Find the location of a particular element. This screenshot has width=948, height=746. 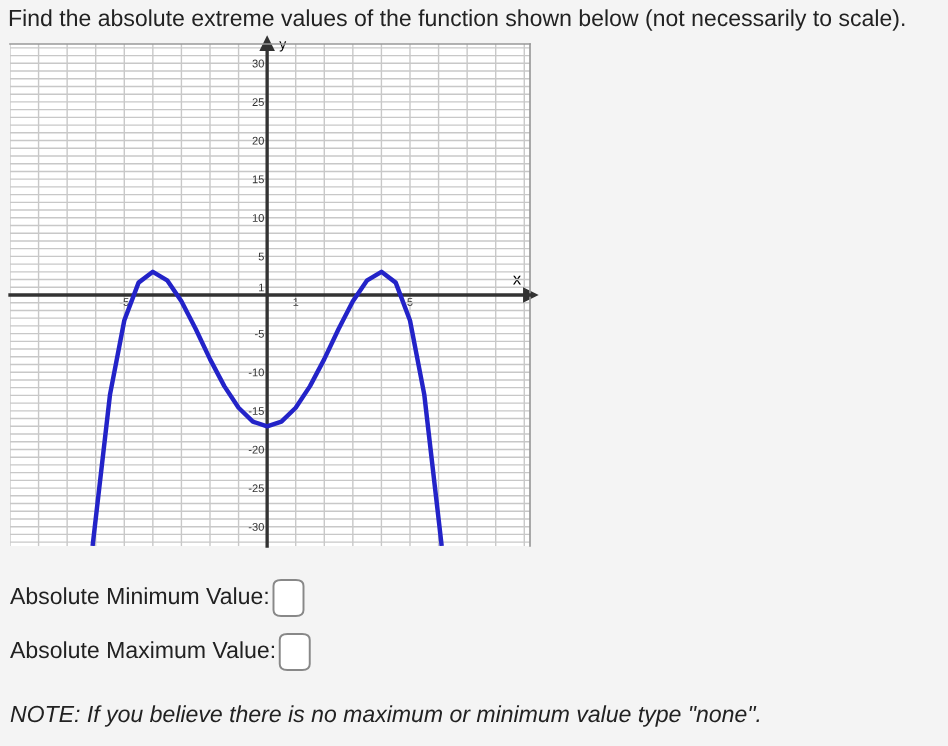

text: Absolute Maximum Value: is located at coordinates (142, 650).